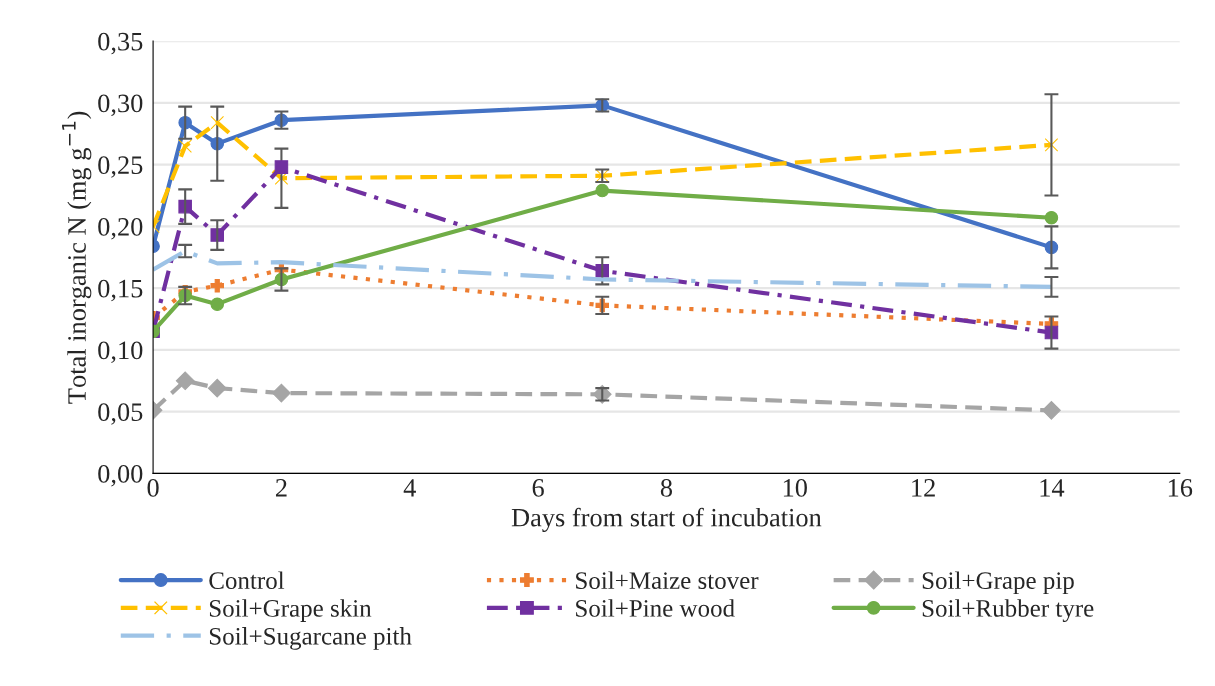 This screenshot has width=1215, height=686. Describe the element at coordinates (281, 488) in the screenshot. I see `x-tick-label: 2` at that location.